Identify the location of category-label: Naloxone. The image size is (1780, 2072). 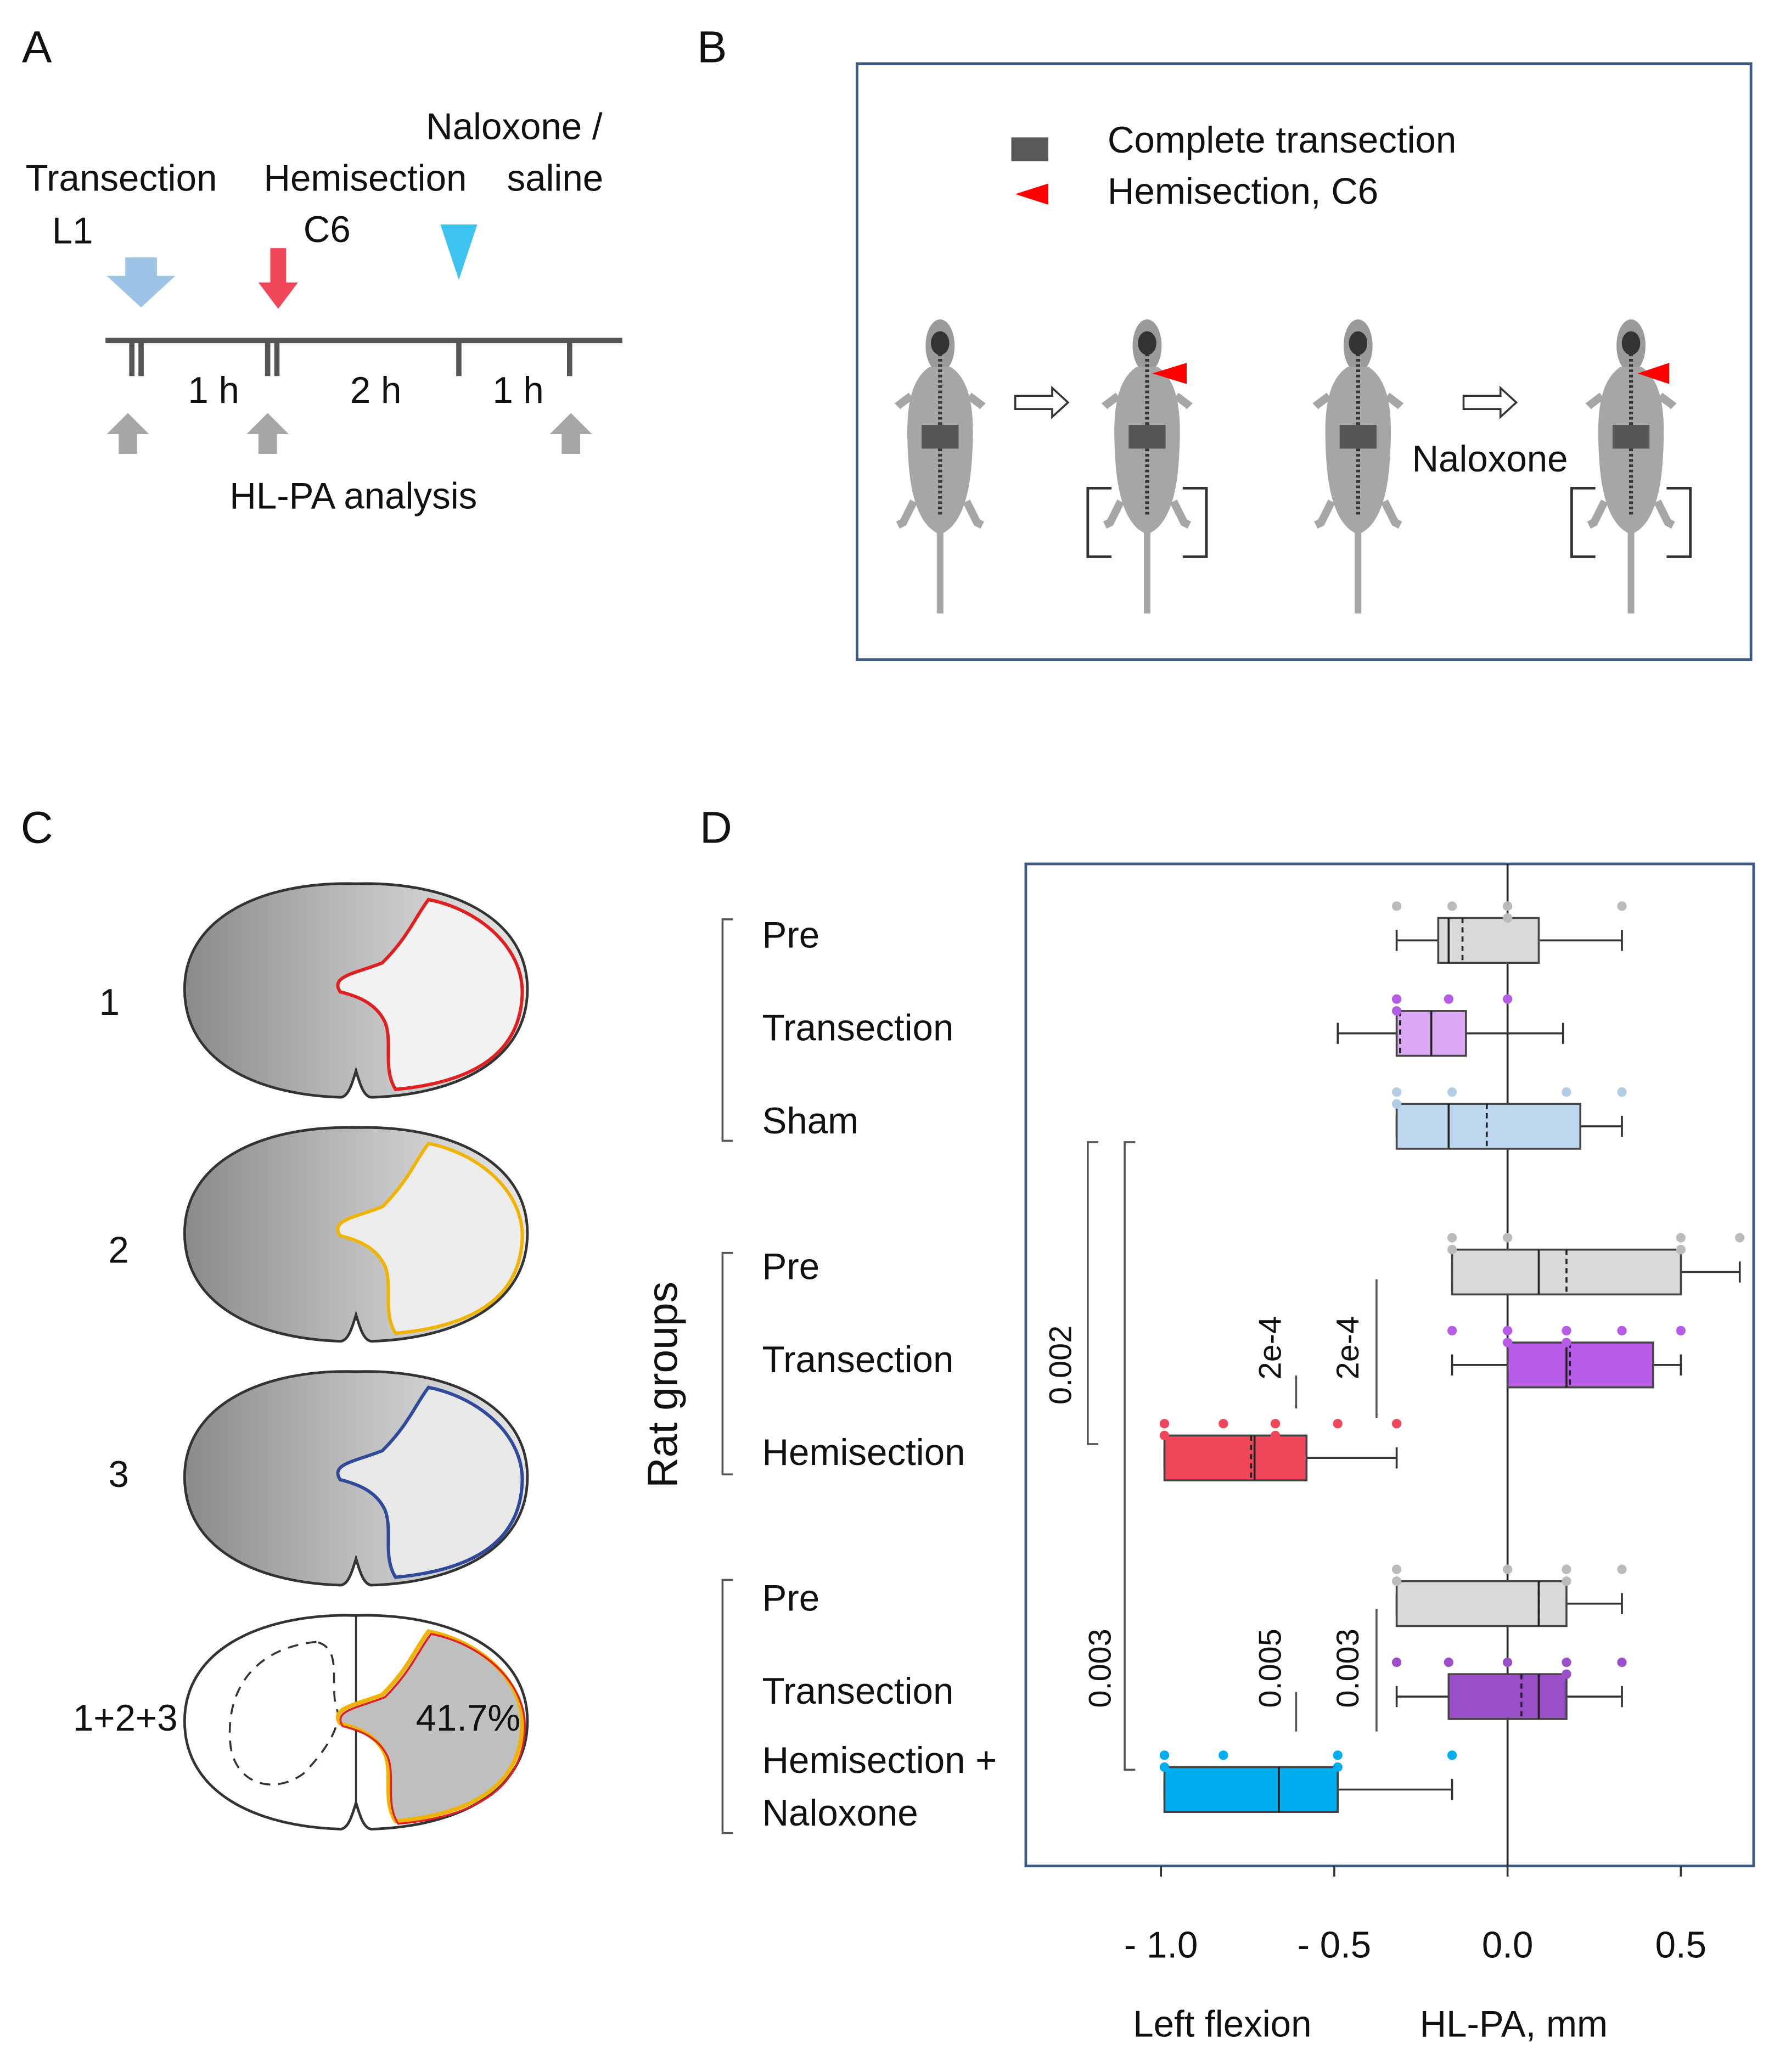
(840, 1813).